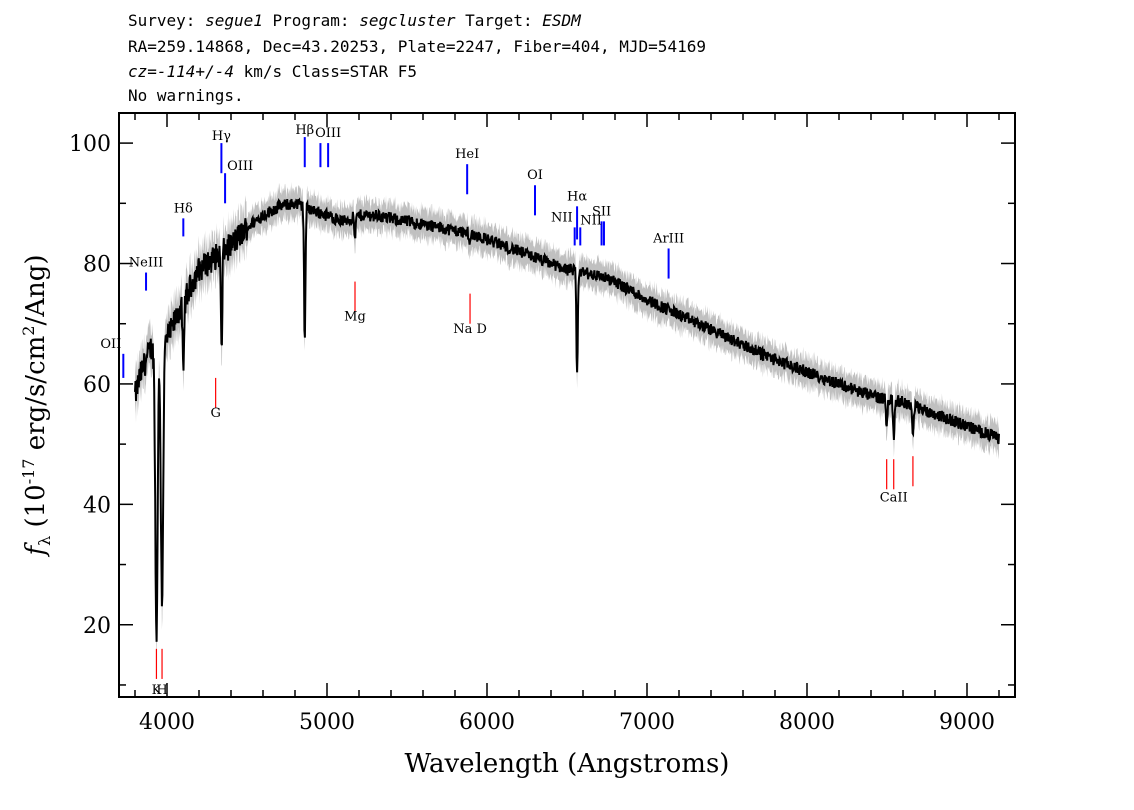 This screenshot has width=1134, height=810. Describe the element at coordinates (327, 722) in the screenshot. I see `x-tick-label: 5000` at that location.